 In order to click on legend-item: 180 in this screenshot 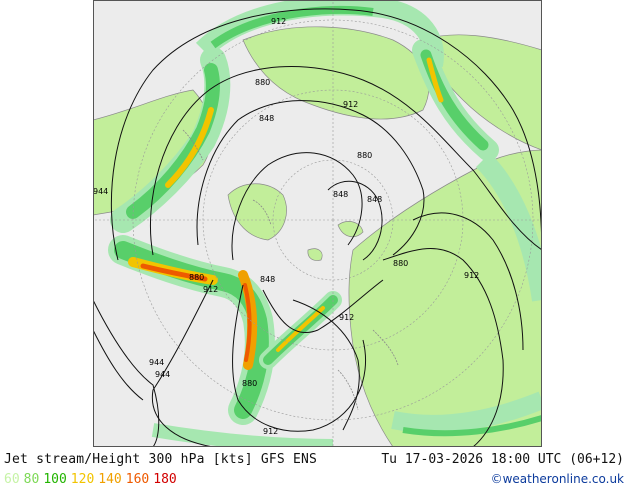, I will do `click(165, 479)`.